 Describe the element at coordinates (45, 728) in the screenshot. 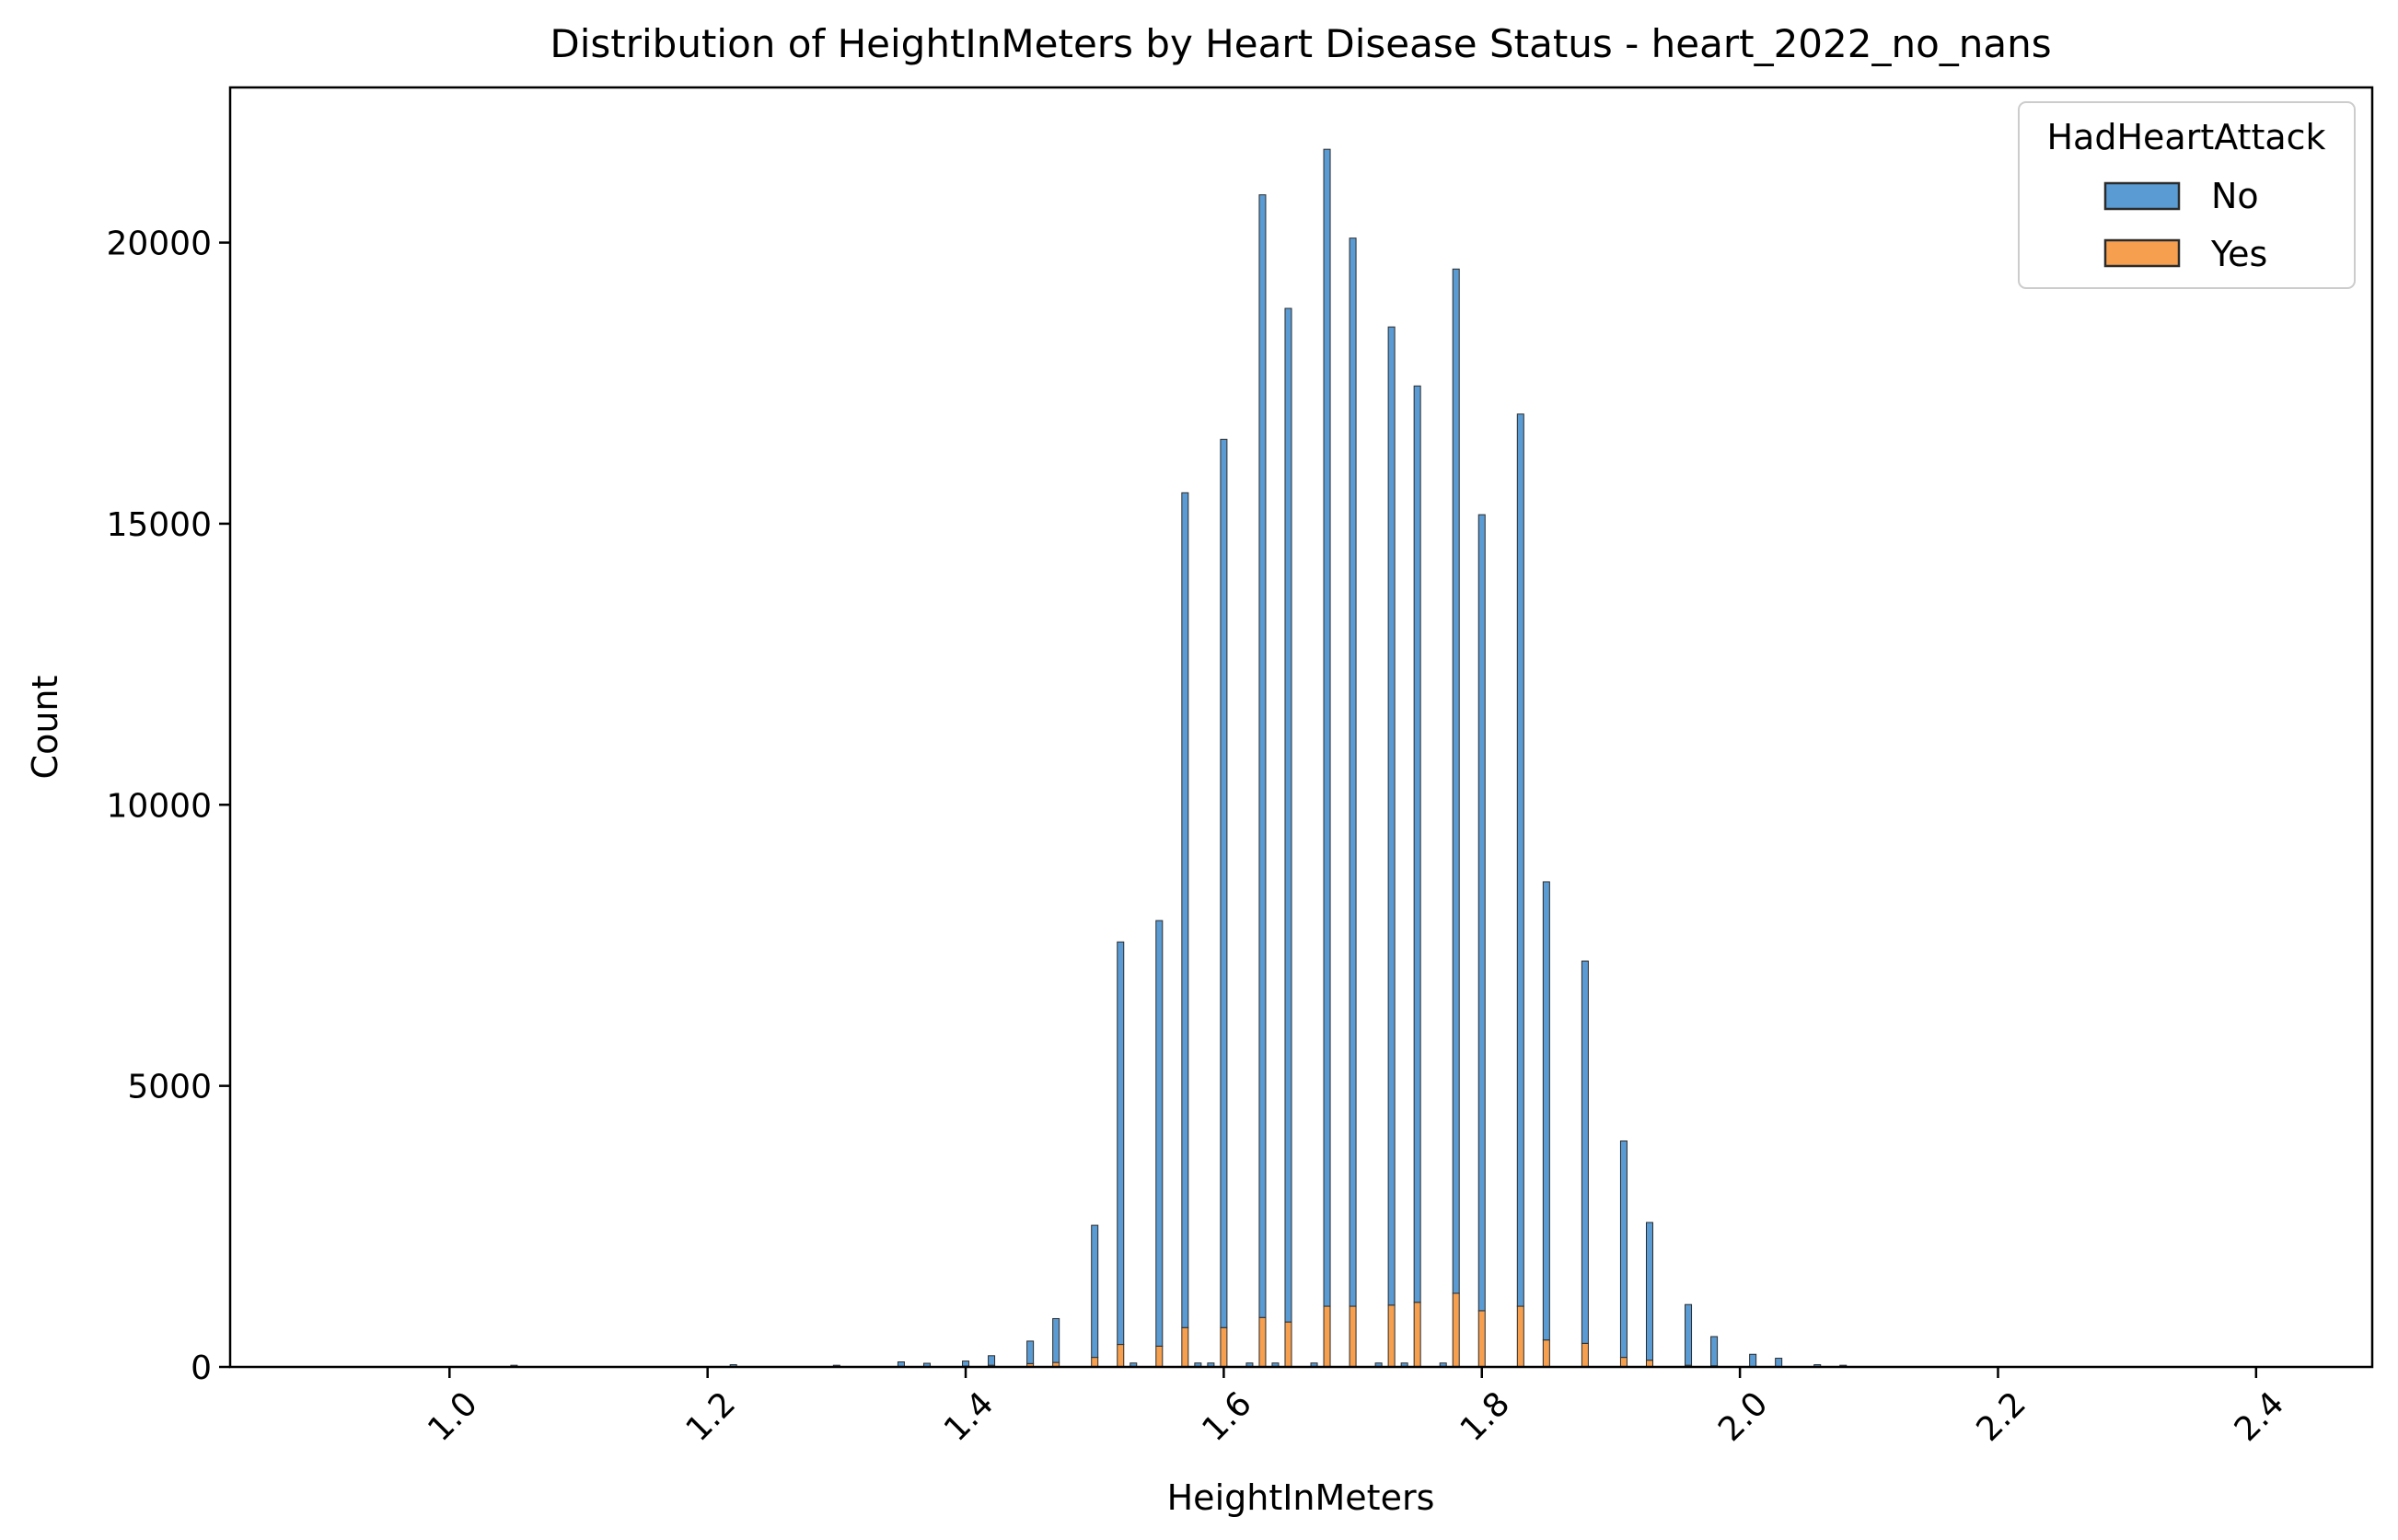

I see `y-axis-label: Count` at that location.